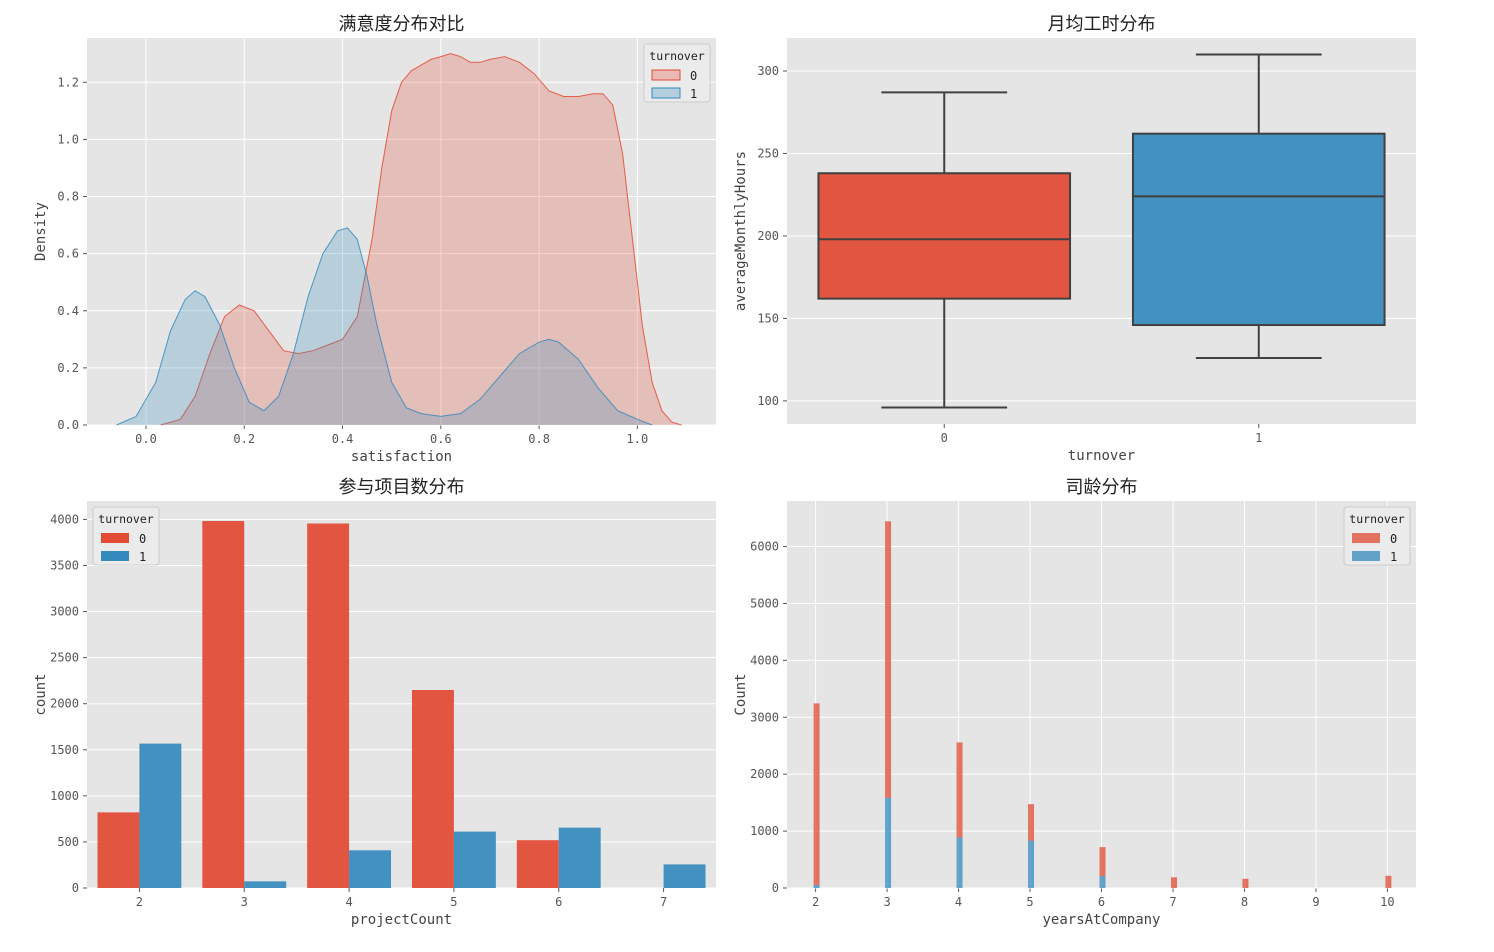 This screenshot has height=952, width=1494. Describe the element at coordinates (402, 487) in the screenshot. I see `chart-title: 参与项目数分布` at that location.